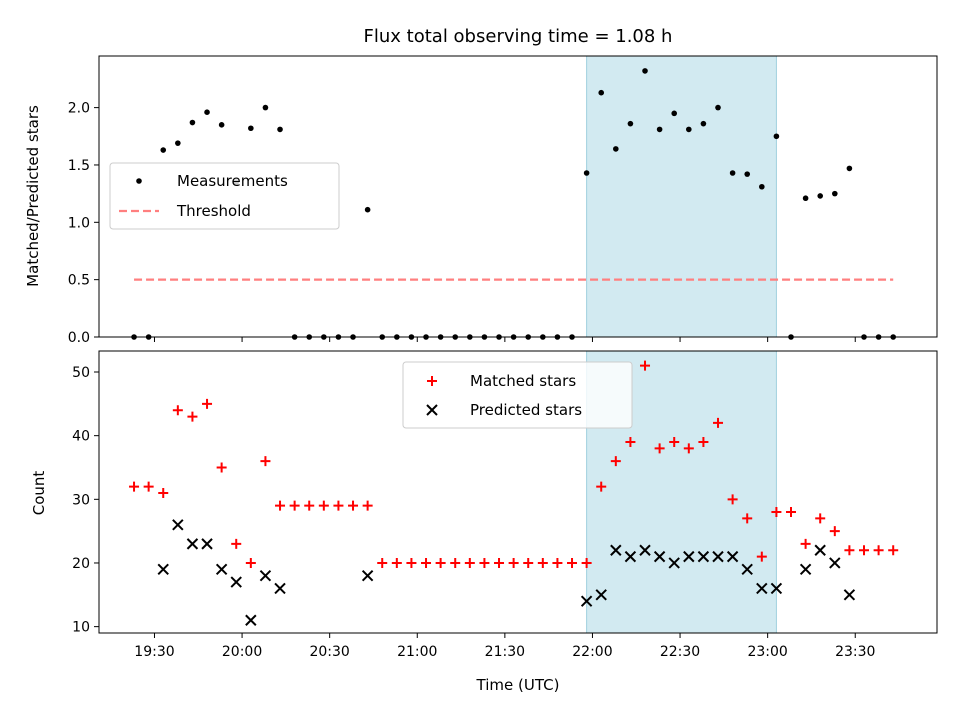  I want to click on xlabel: Time (UTC), so click(518, 685).